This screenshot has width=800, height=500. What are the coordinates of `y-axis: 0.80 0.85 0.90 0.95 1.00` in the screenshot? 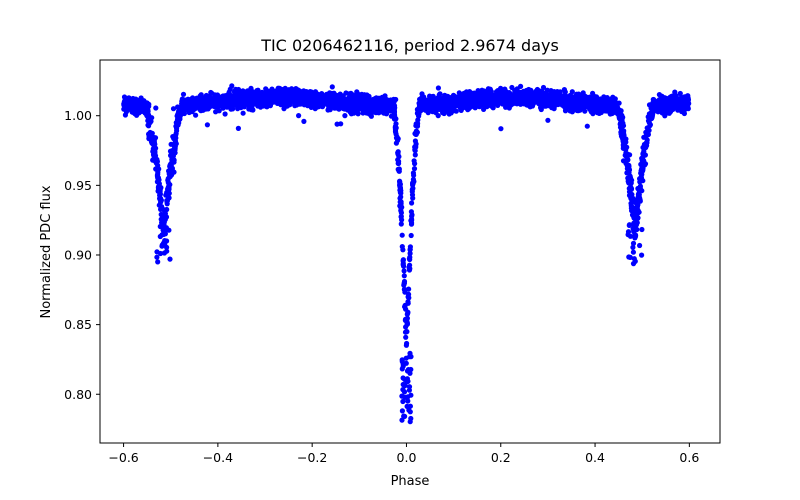 It's located at (82, 255).